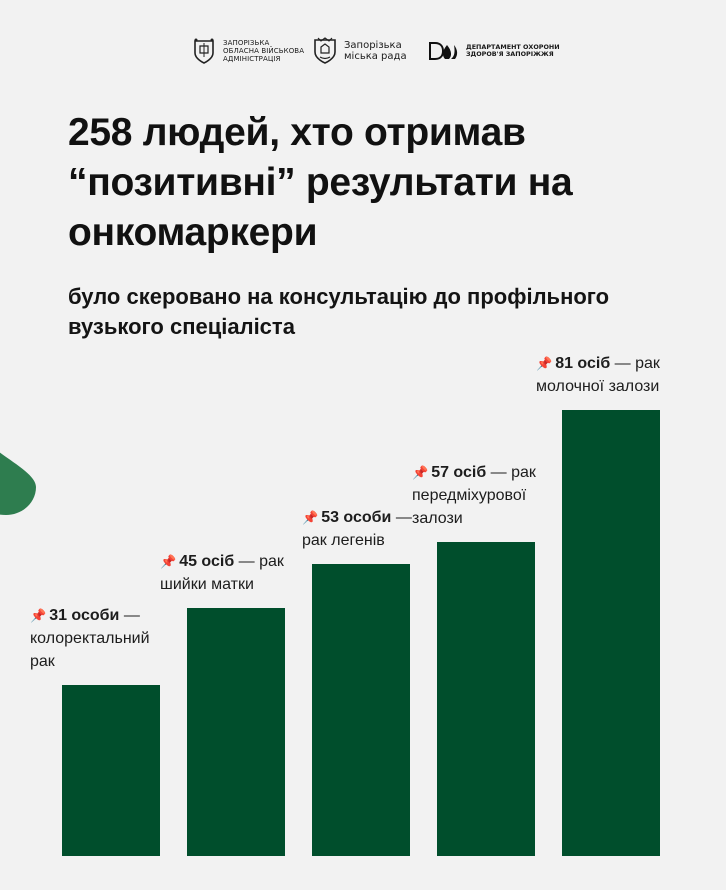 This screenshot has width=726, height=890. What do you see at coordinates (42, 661) in the screenshot?
I see `bar-category-label: рак` at bounding box center [42, 661].